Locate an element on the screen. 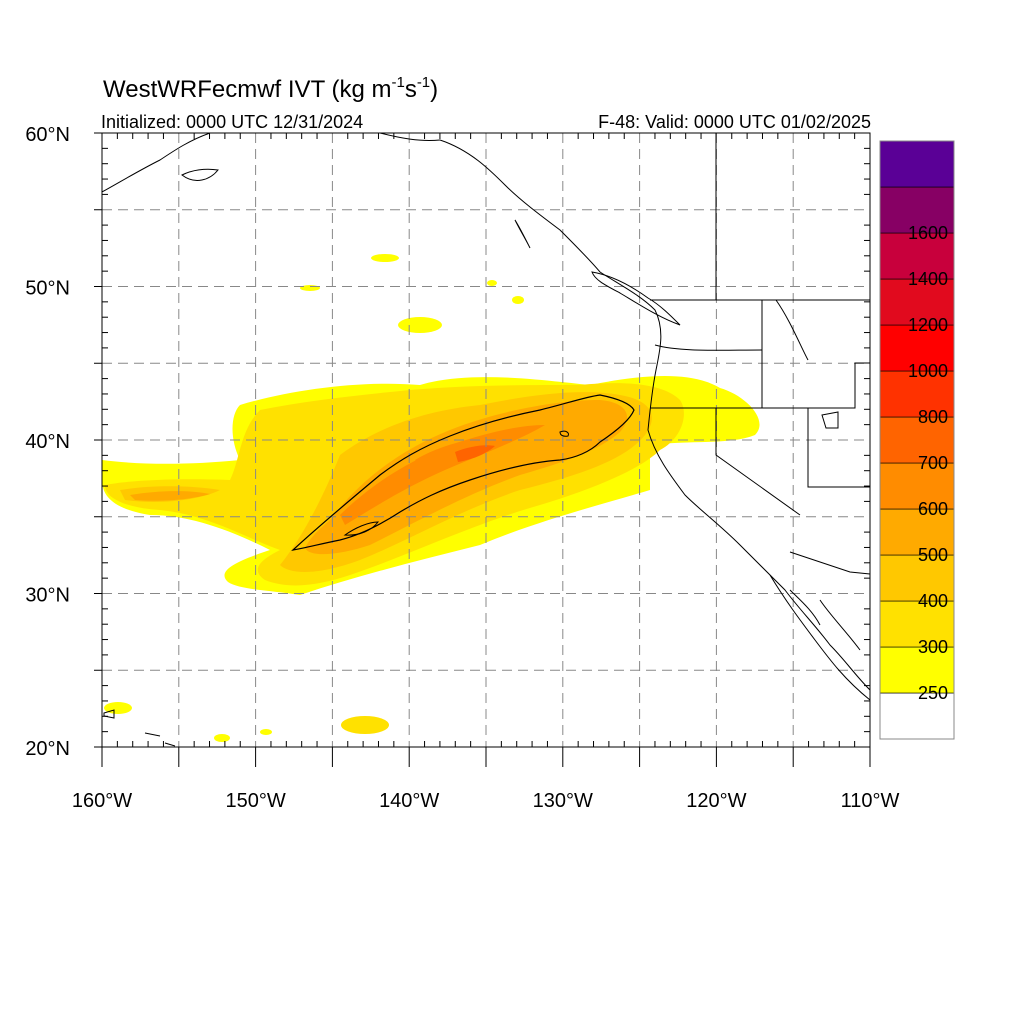  hawaii-island is located at coordinates (109, 714).